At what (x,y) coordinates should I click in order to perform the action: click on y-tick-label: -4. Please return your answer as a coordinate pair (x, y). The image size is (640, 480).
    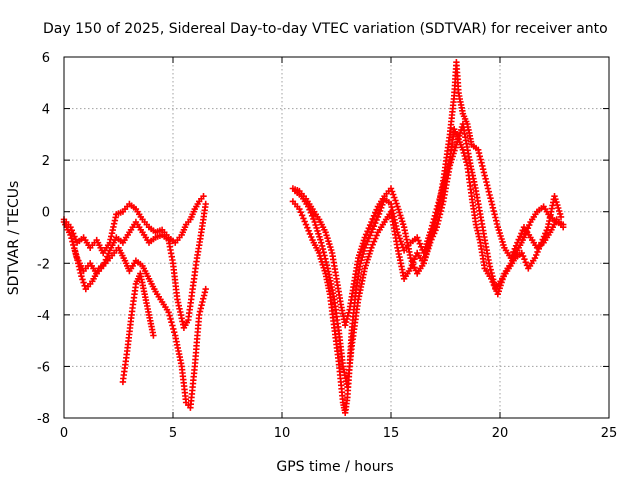
    Looking at the image, I should click on (43, 316).